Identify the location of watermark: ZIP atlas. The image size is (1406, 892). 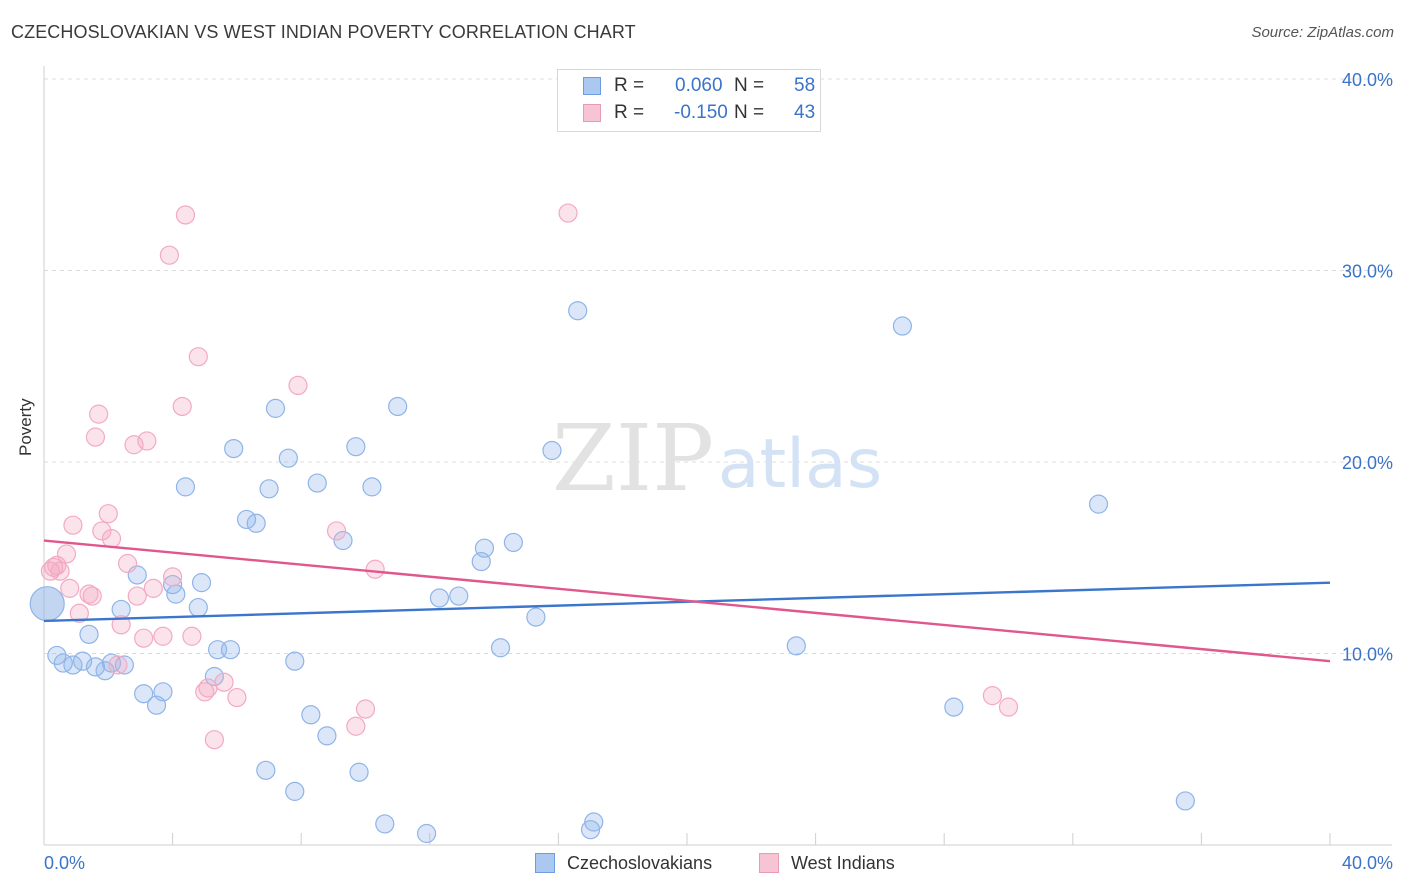
(717, 458).